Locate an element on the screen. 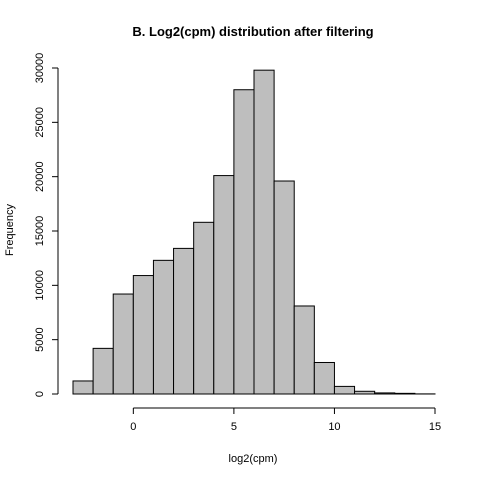 Image resolution: width=480 pixels, height=480 pixels. y-tick-label: 5000 is located at coordinates (40, 339).